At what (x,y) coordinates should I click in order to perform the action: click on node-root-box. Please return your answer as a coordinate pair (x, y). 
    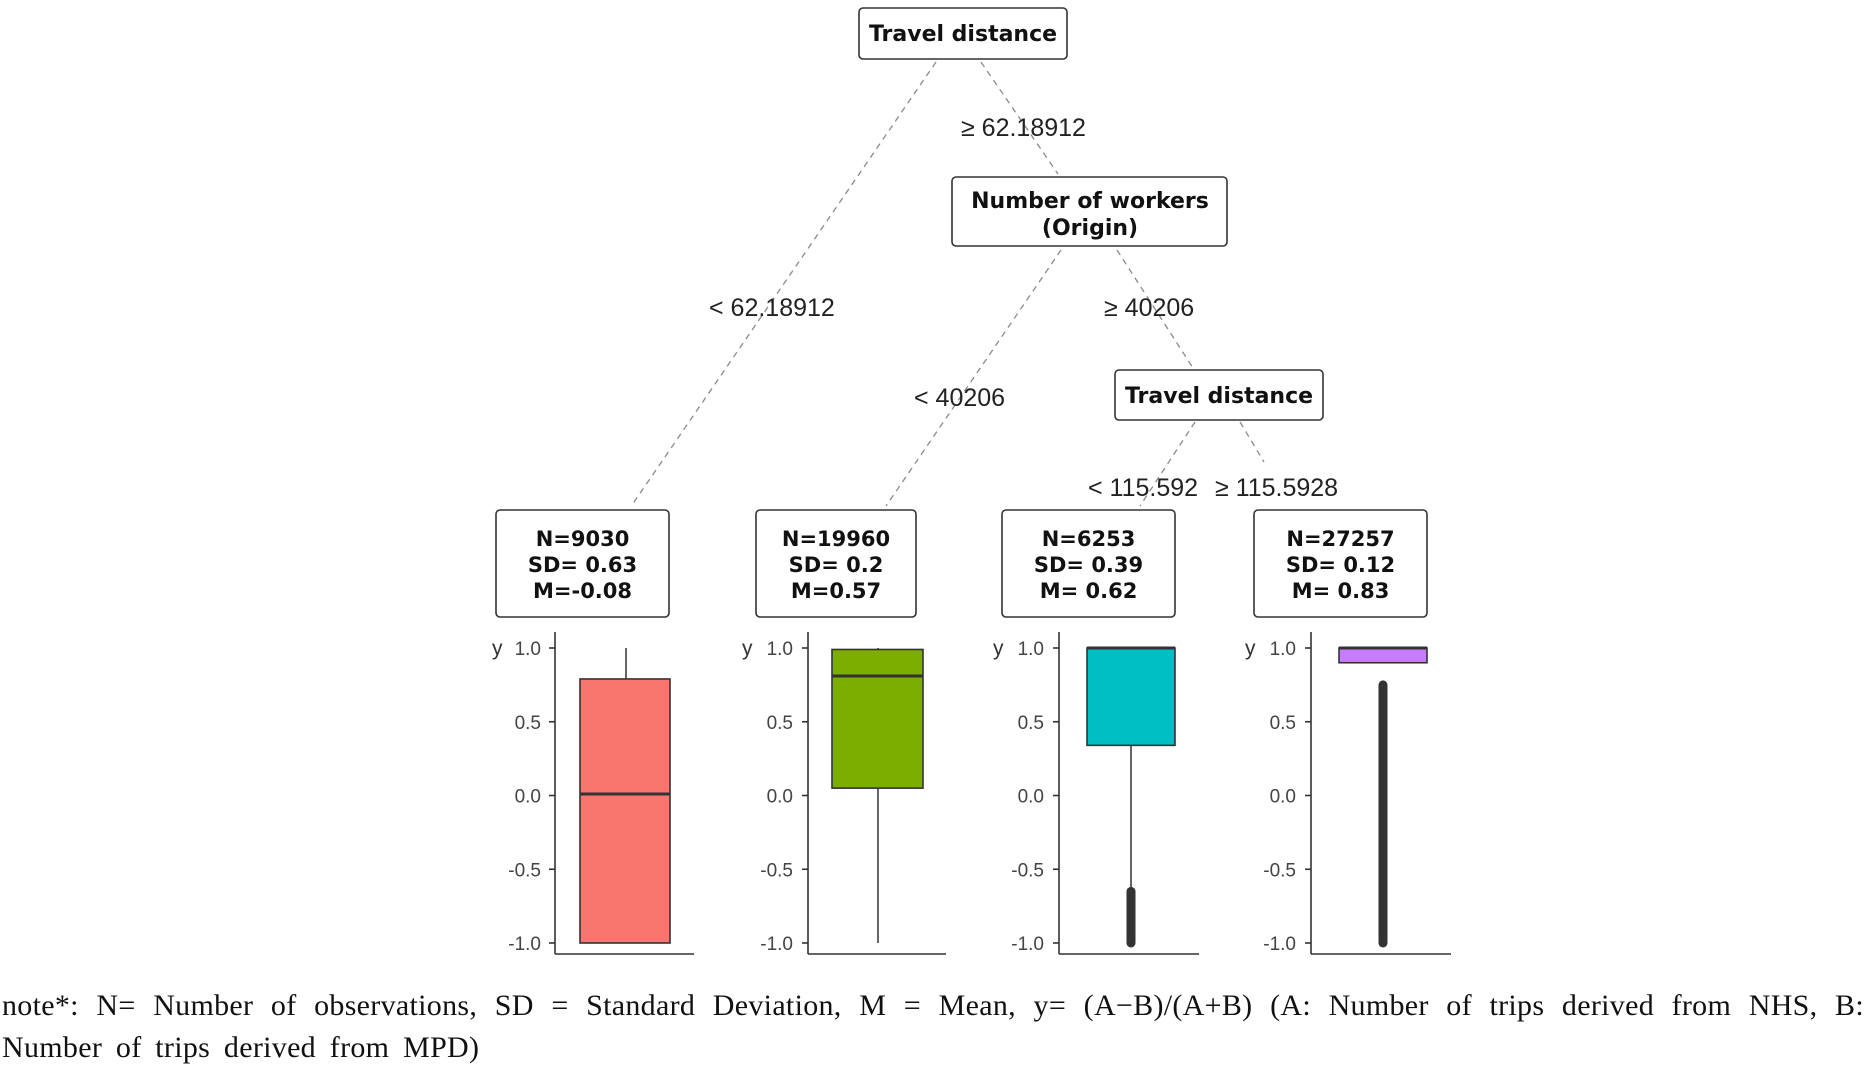
    Looking at the image, I should click on (963, 33).